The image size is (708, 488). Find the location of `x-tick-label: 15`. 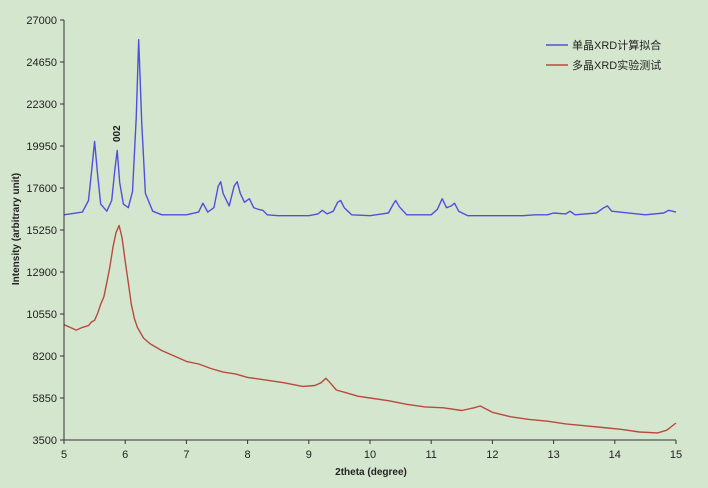

x-tick-label: 15 is located at coordinates (676, 455).